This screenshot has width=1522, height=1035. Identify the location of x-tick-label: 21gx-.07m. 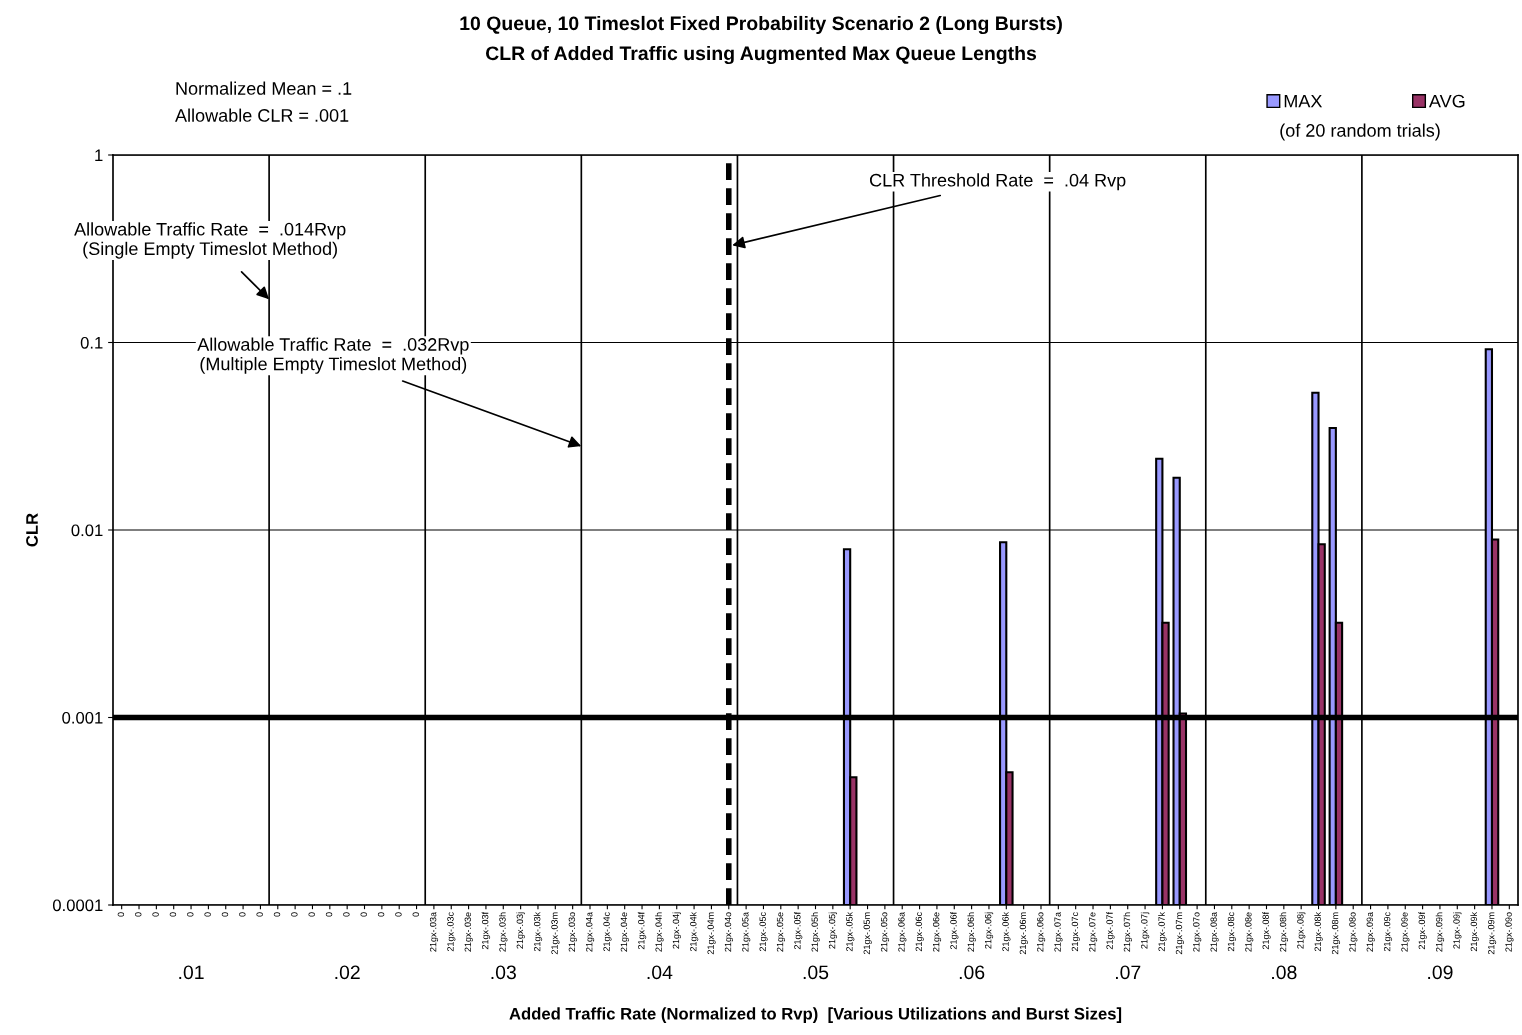
(1179, 933).